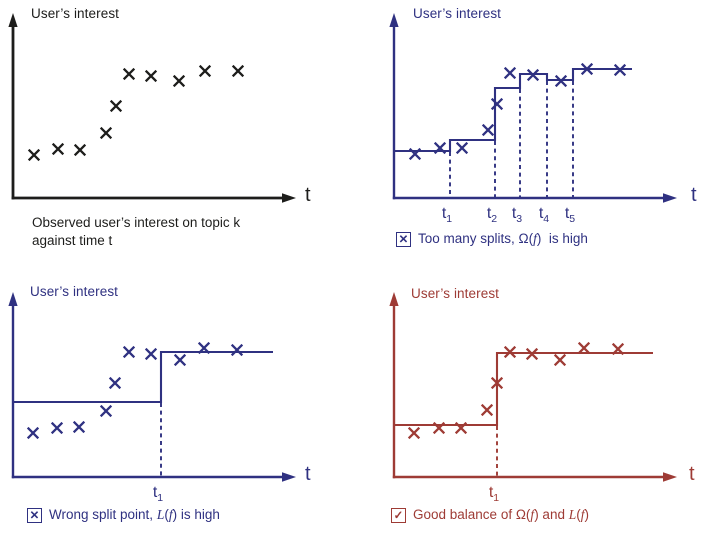  Describe the element at coordinates (308, 474) in the screenshot. I see `x-axis-label-wrong-split: t` at that location.